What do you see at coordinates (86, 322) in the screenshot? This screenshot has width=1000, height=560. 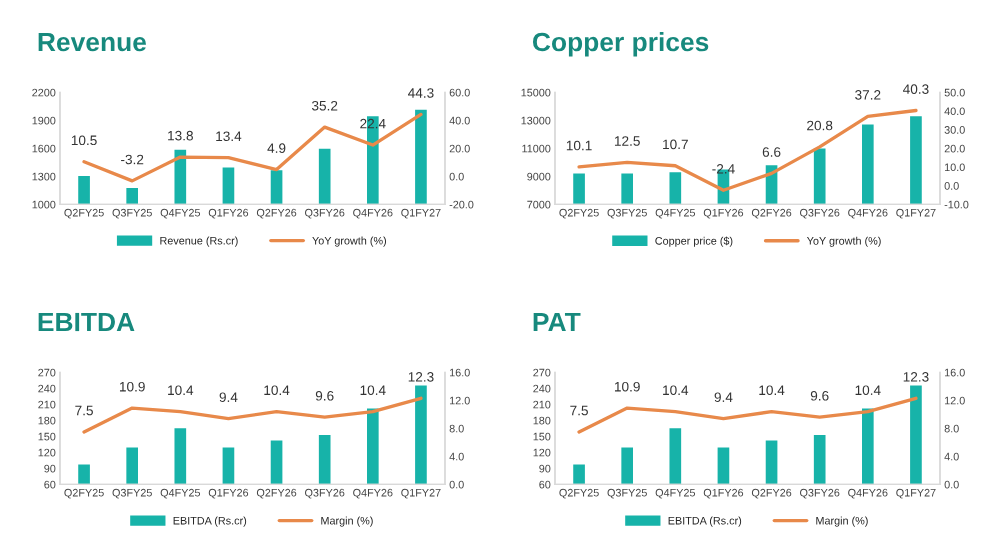 I see `chart-title: EBITDA` at bounding box center [86, 322].